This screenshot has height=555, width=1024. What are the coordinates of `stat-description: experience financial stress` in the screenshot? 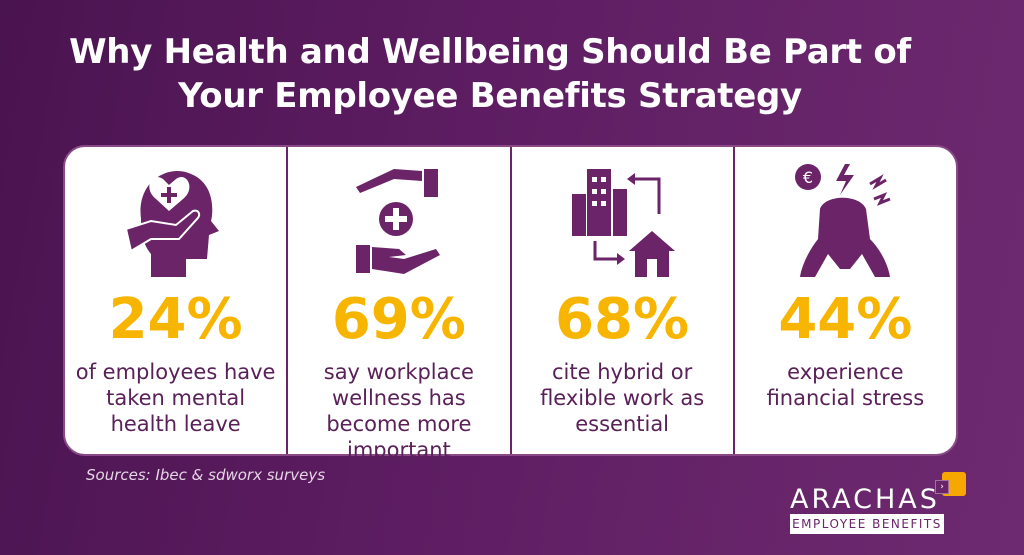 It's located at (845, 385).